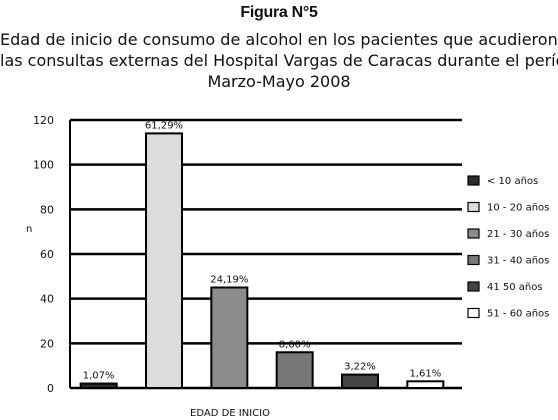 Image resolution: width=558 pixels, height=420 pixels. I want to click on y-tick-label: 20, so click(47, 343).